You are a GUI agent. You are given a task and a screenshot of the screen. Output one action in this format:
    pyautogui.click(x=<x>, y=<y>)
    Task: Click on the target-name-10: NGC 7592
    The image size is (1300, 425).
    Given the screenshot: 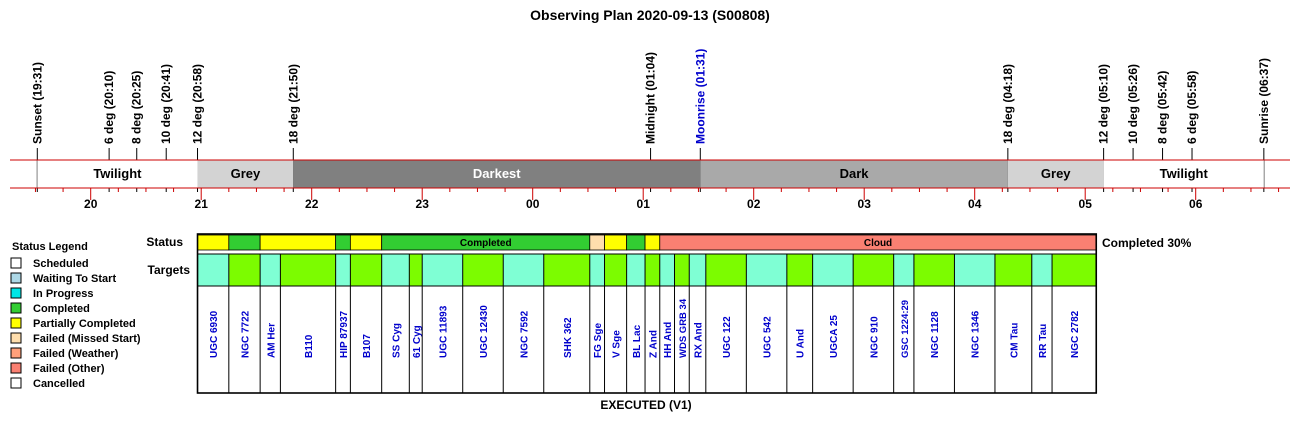 What is the action you would take?
    pyautogui.click(x=524, y=334)
    